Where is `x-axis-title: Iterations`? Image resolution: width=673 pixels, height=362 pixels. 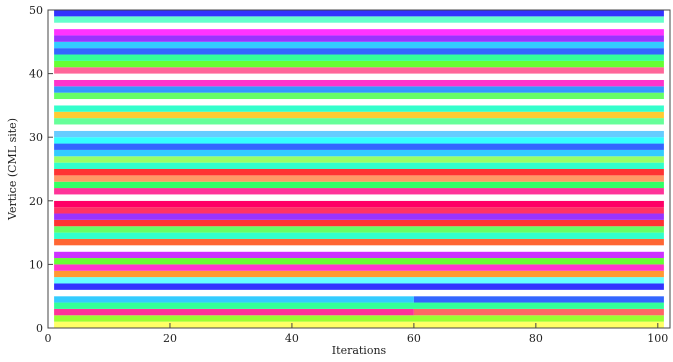
x-axis-title: Iterations is located at coordinates (359, 350).